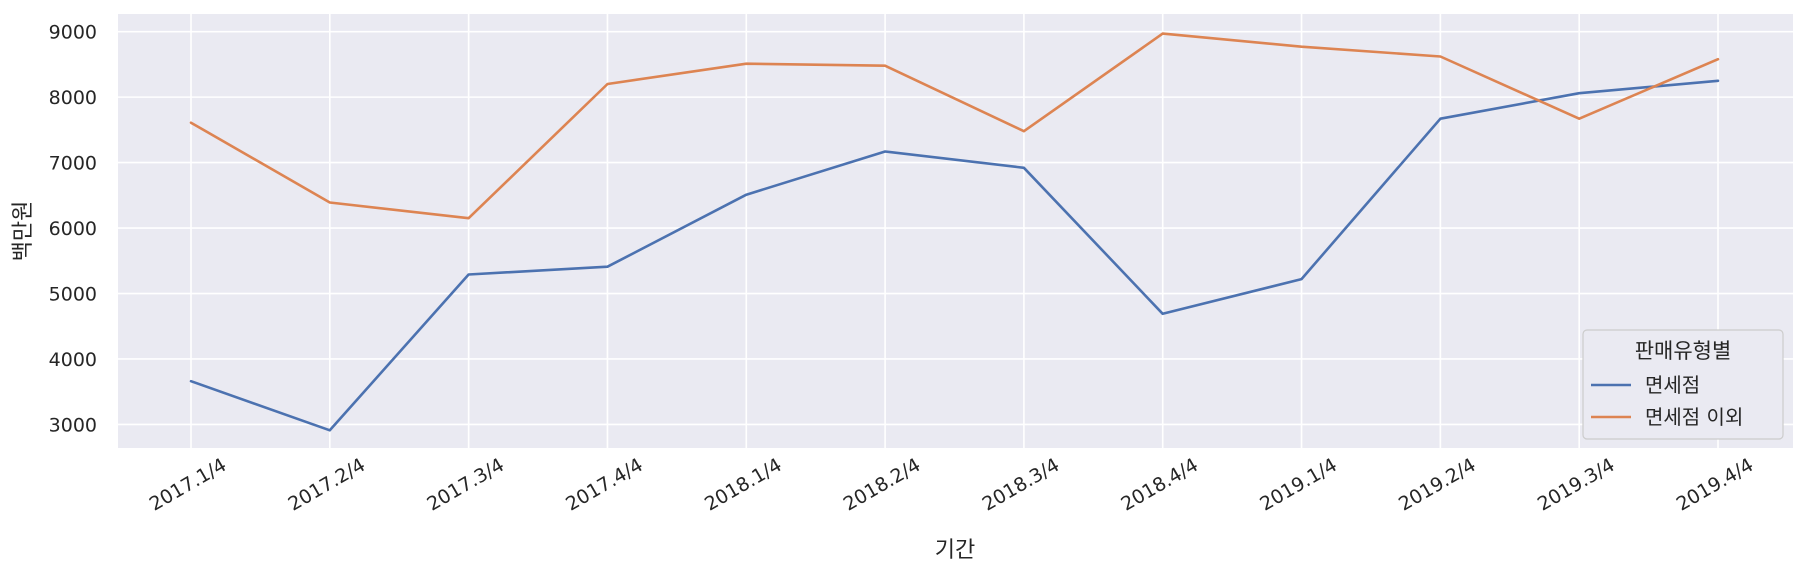  Describe the element at coordinates (882, 485) in the screenshot. I see `x-tick-label: 2018.2/4` at that location.